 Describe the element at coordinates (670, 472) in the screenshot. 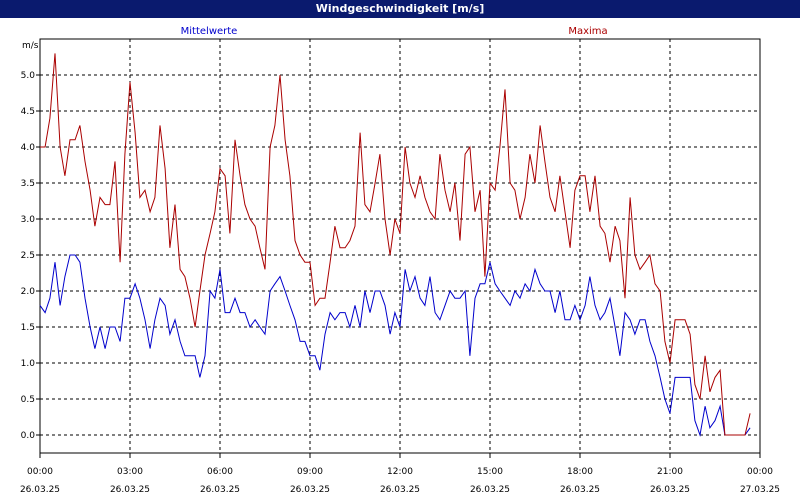

I see `x-tick-time: 21:00` at that location.